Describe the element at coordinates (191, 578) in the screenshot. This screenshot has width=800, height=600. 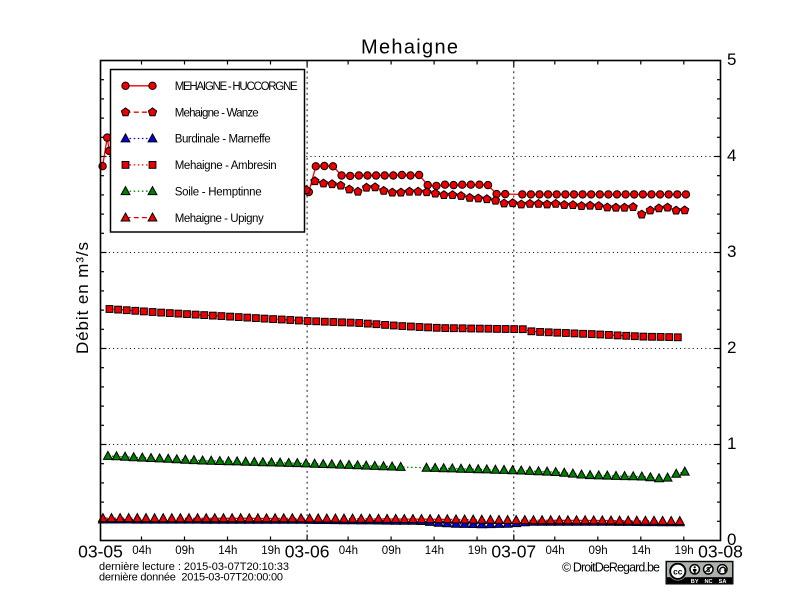
I see `svg-text:dernière donnée 2015-03-07T20: dernière donnée 2015-03-07T20:00:00` at that location.